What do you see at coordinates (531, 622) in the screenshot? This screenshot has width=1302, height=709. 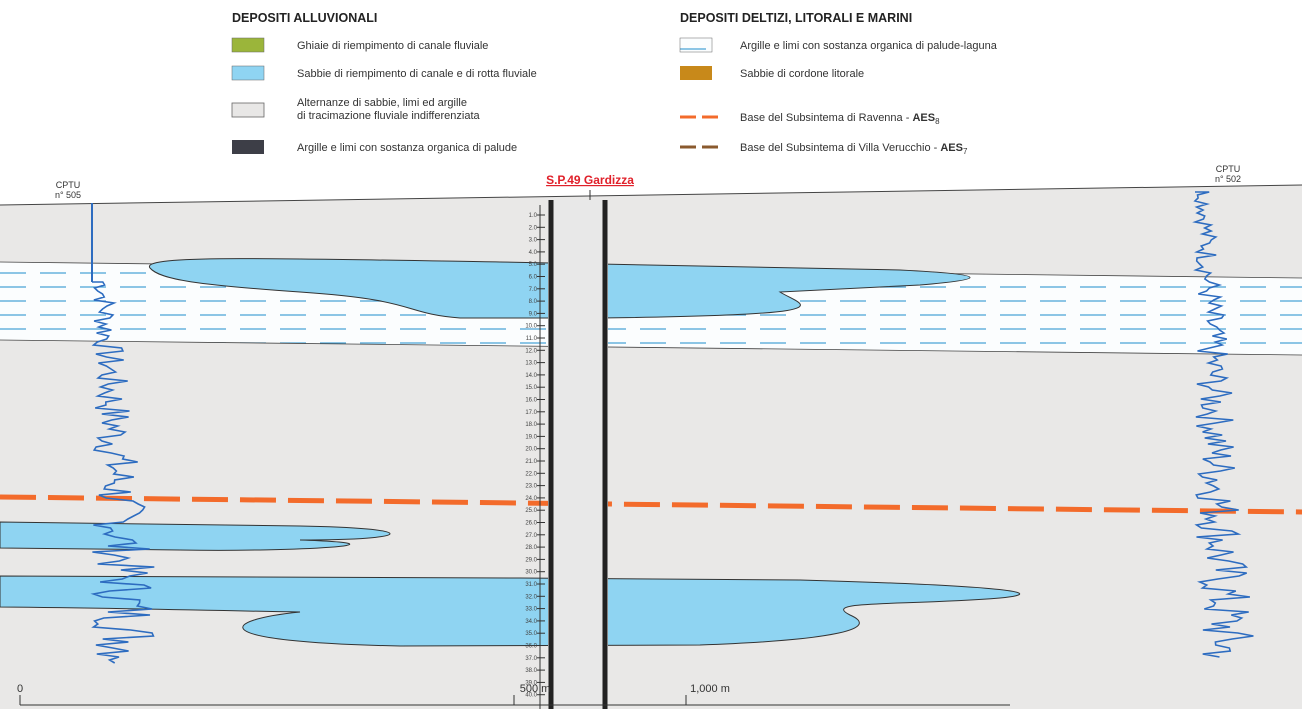 I see `depth-label: 34.0` at bounding box center [531, 622].